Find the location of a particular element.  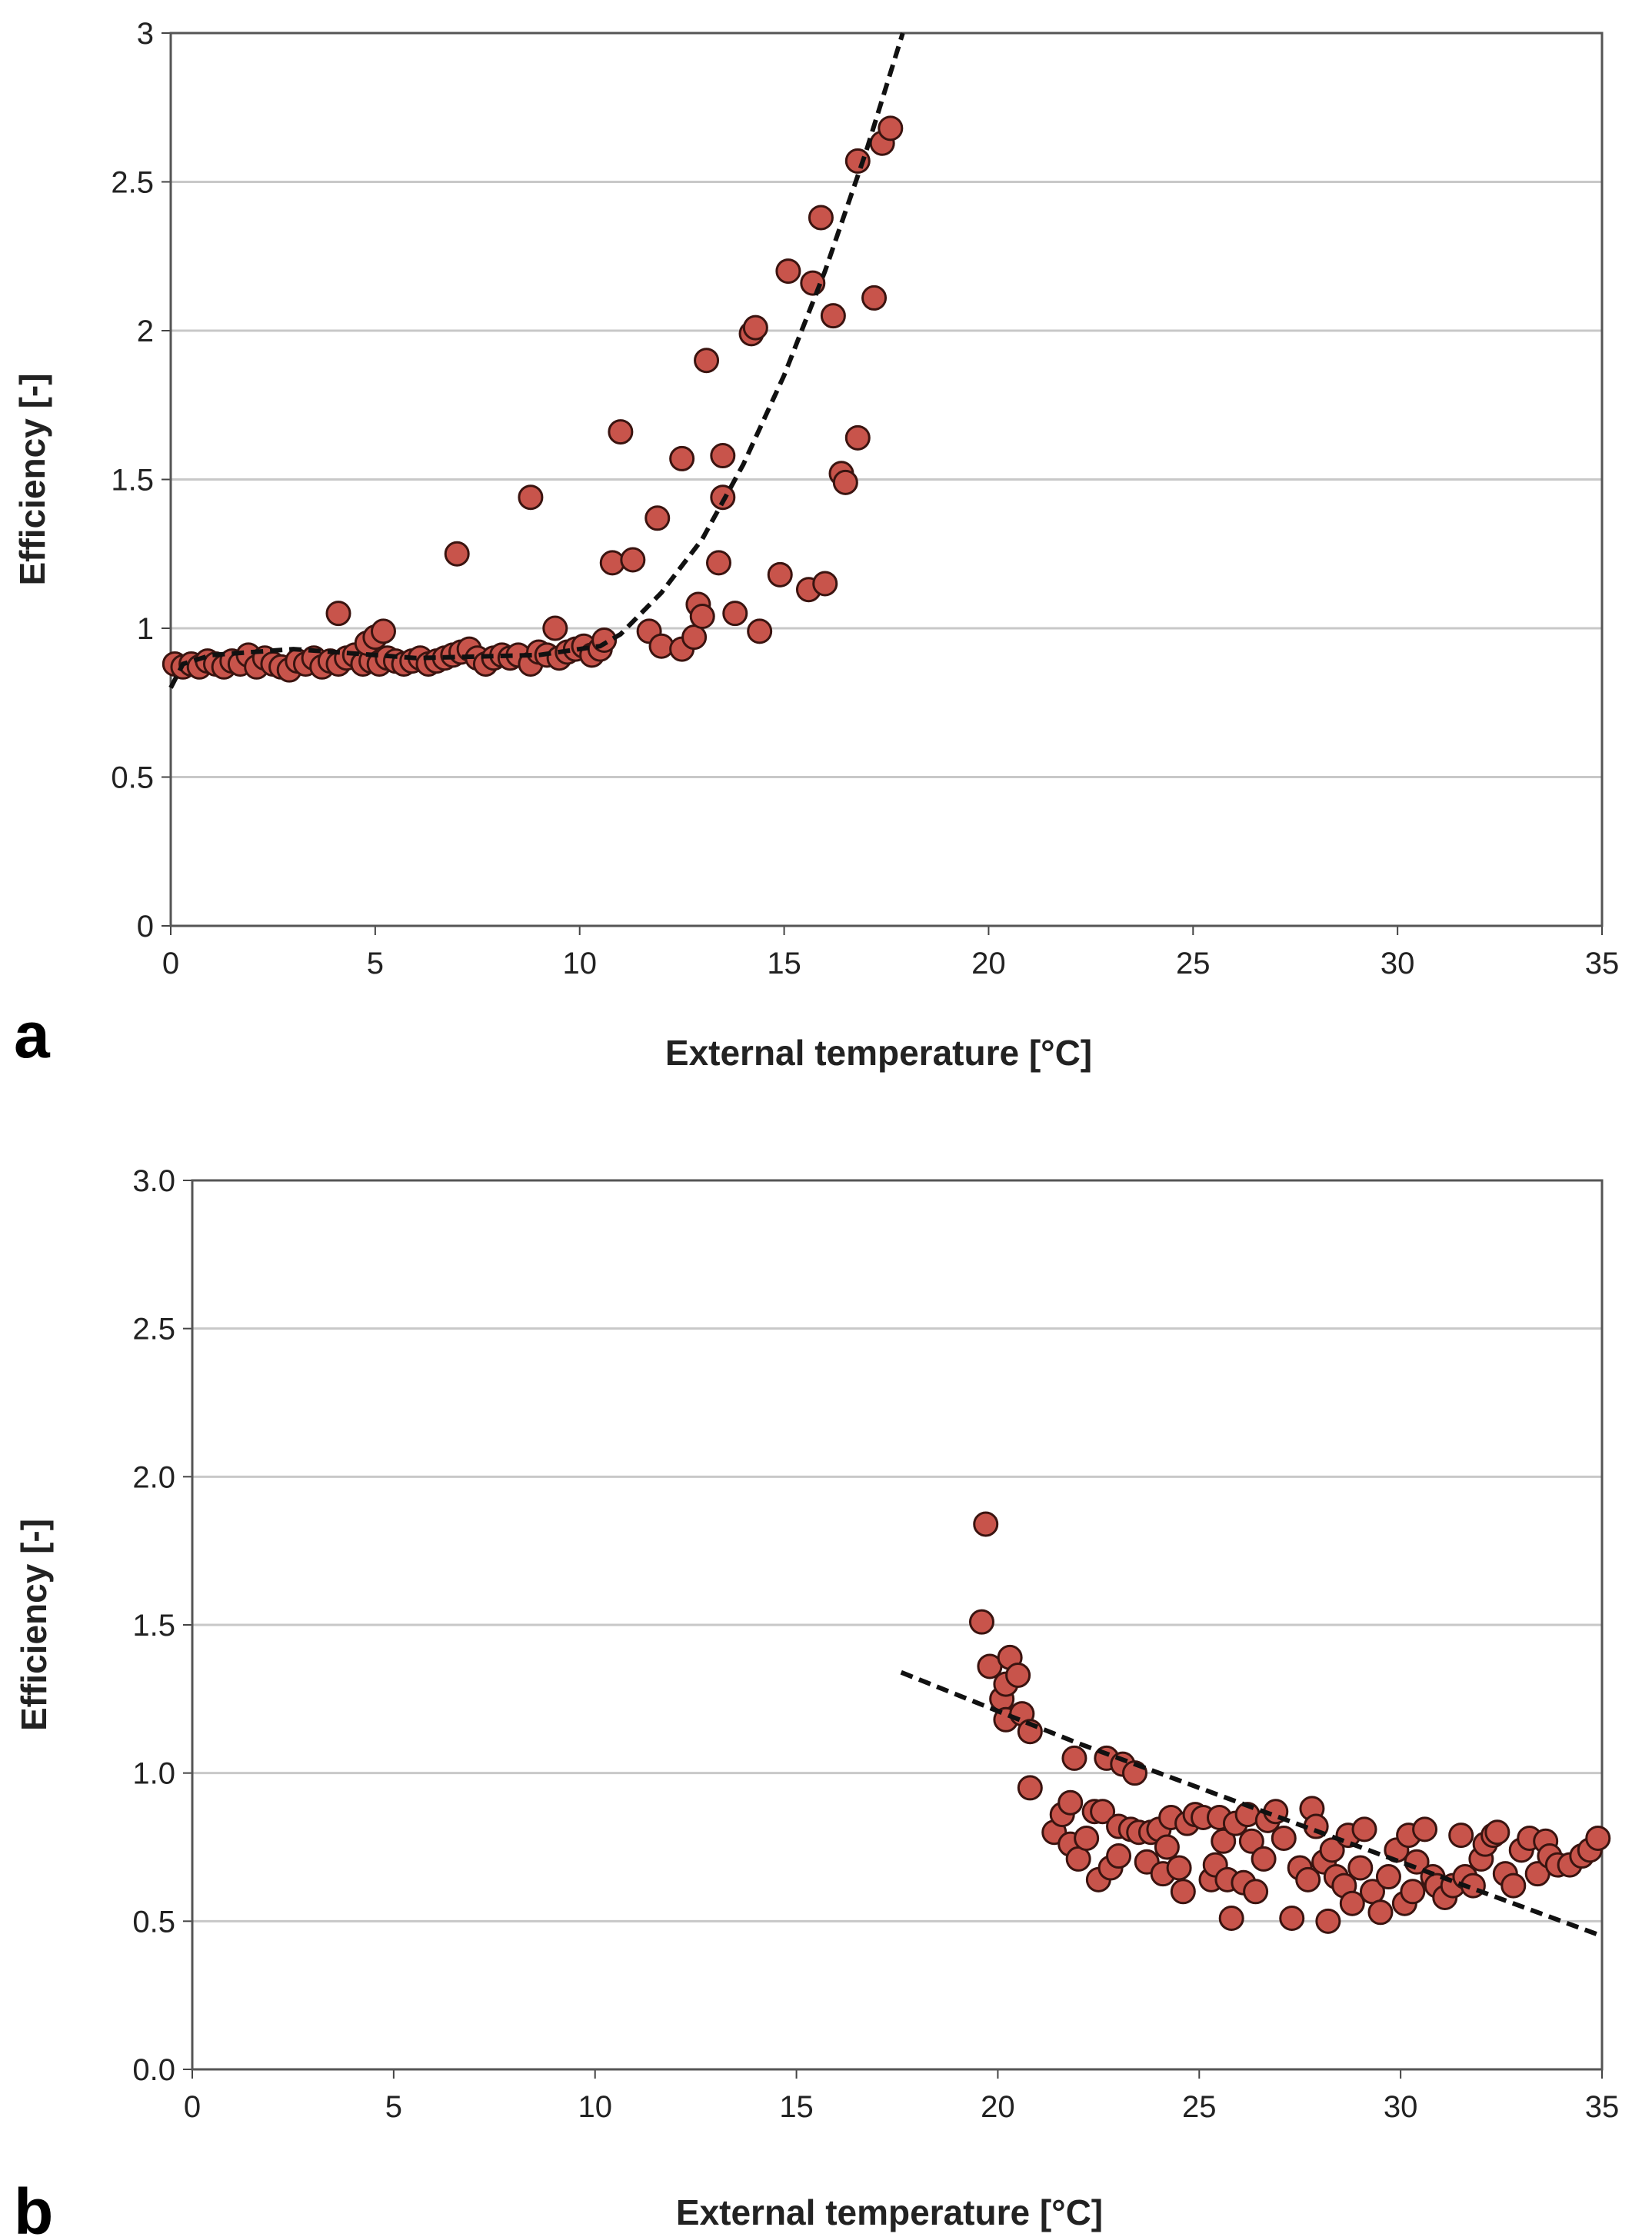

panel-label: b is located at coordinates (33, 2206).